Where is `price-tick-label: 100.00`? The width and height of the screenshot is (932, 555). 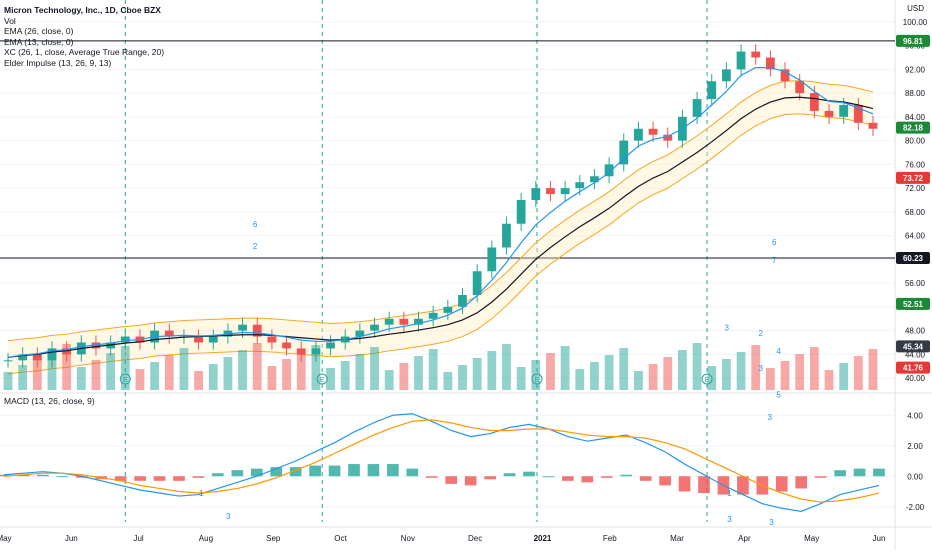 price-tick-label: 100.00 is located at coordinates (915, 22).